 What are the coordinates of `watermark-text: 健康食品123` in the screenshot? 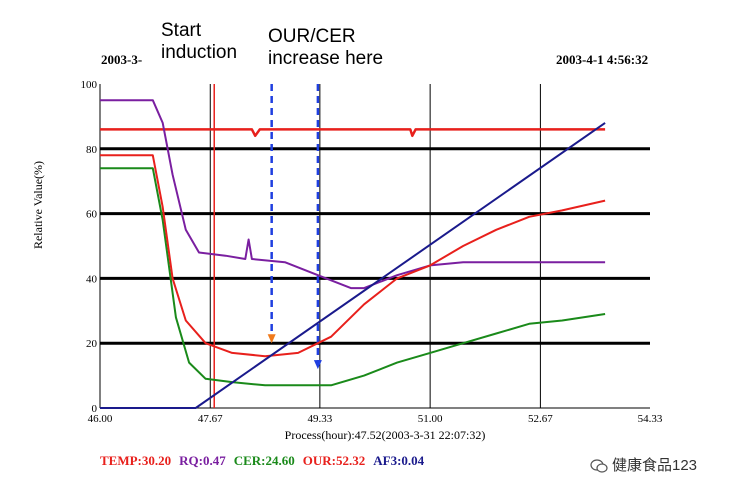 It's located at (655, 465).